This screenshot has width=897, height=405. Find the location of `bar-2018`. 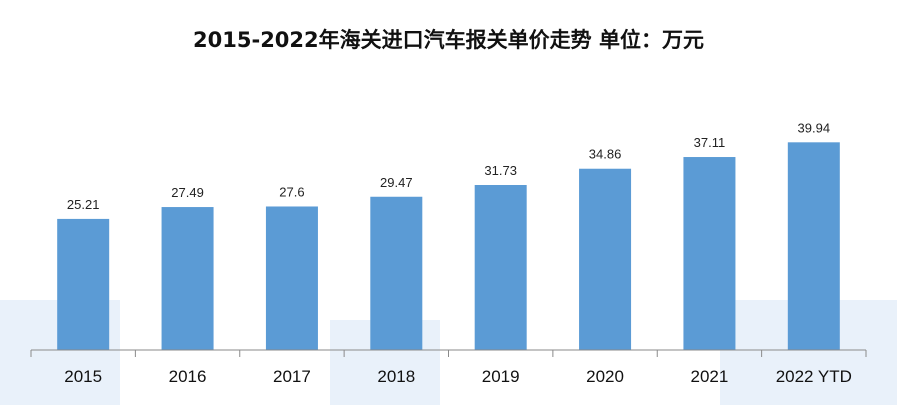

bar-2018 is located at coordinates (396, 273).